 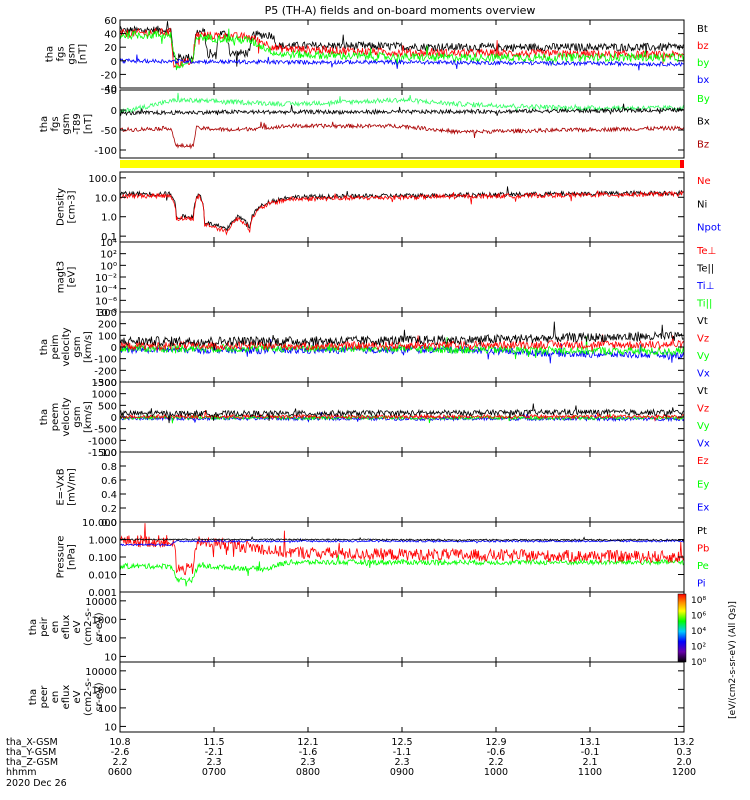 What do you see at coordinates (106, 198) in the screenshot?
I see `y-tick-label: 10.0` at bounding box center [106, 198].